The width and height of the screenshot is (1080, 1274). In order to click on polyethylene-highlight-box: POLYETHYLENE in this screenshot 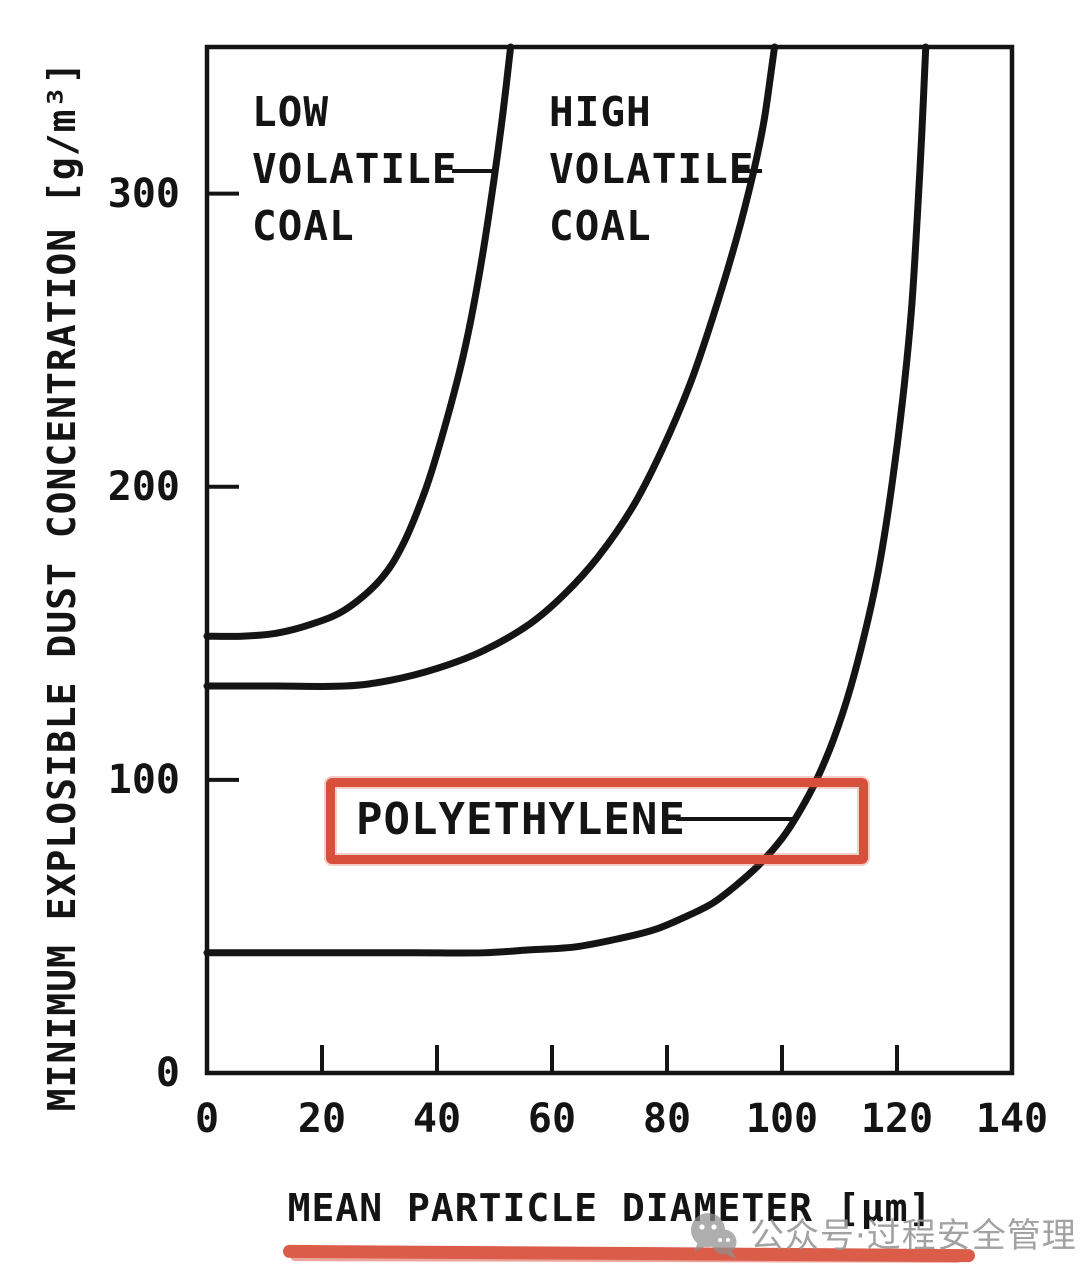, I will do `click(597, 821)`.